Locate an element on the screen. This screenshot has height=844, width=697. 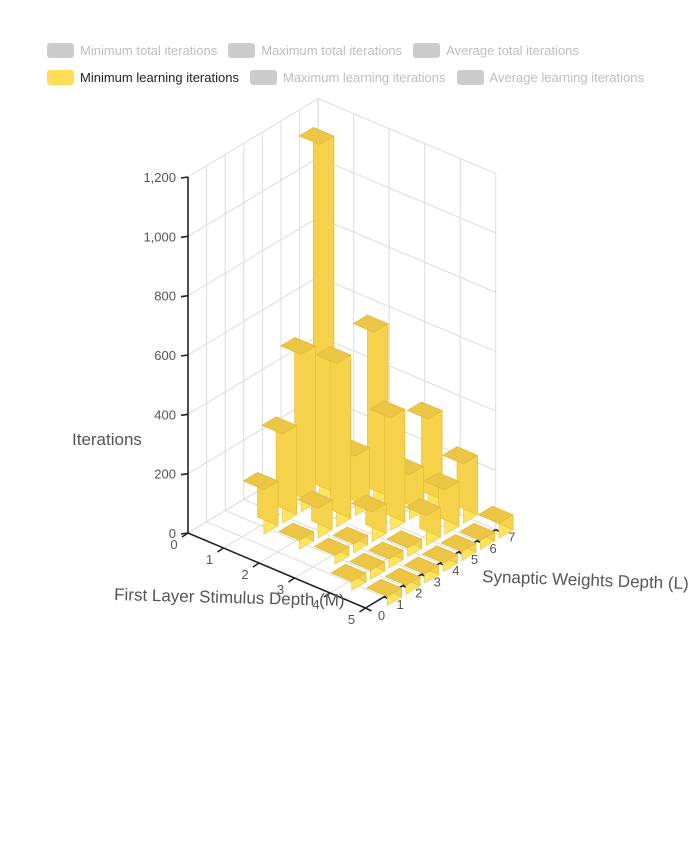
bar-m2-l3 is located at coordinates (314, 514).